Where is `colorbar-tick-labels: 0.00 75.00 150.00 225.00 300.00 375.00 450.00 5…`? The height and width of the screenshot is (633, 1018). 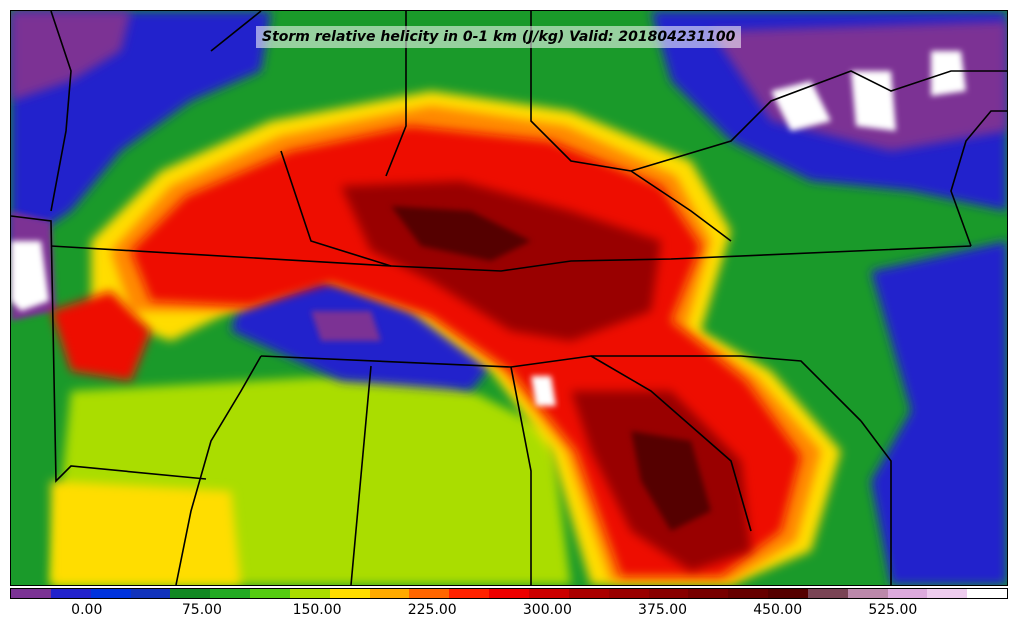 colorbar-tick-labels: 0.00 75.00 150.00 225.00 300.00 375.00 450.00 5… is located at coordinates (509, 612).